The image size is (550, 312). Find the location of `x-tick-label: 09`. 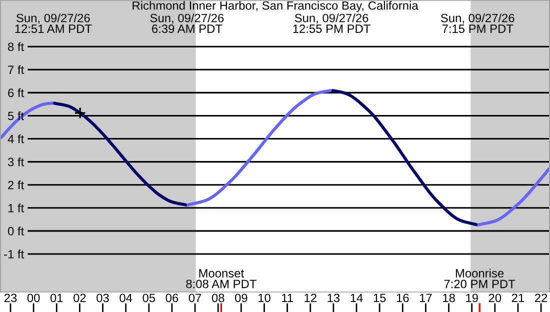

x-tick-label: 09 is located at coordinates (241, 298).